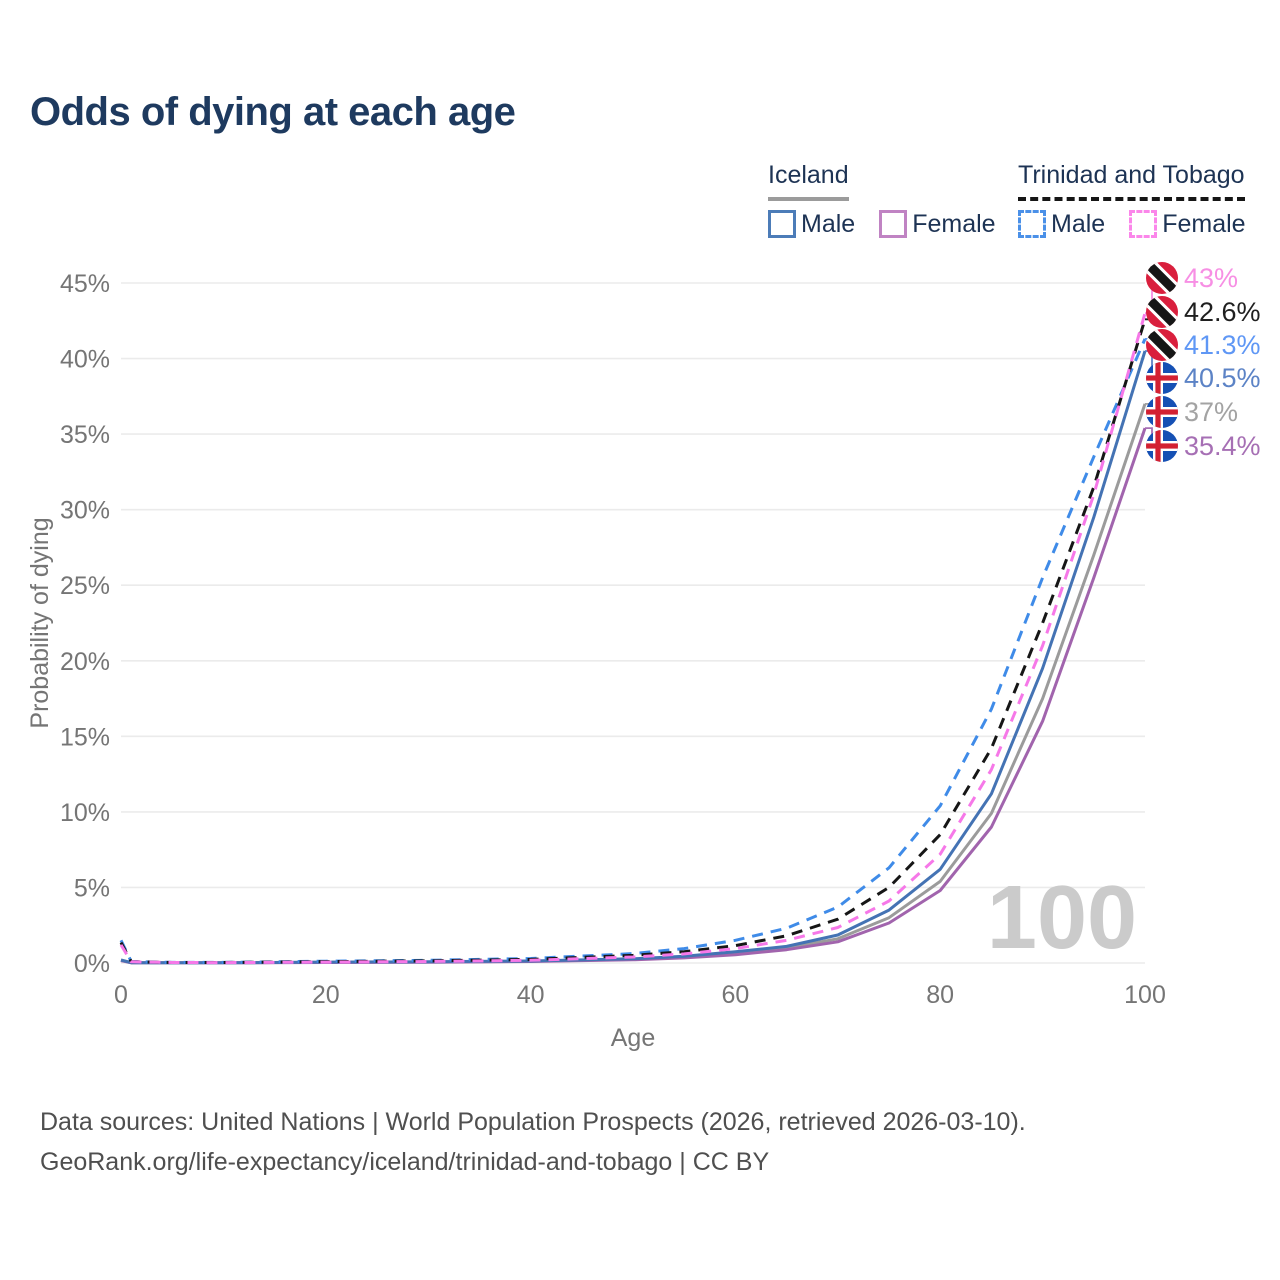  What do you see at coordinates (1211, 278) in the screenshot?
I see `end-value-label-tt-female: 43%` at bounding box center [1211, 278].